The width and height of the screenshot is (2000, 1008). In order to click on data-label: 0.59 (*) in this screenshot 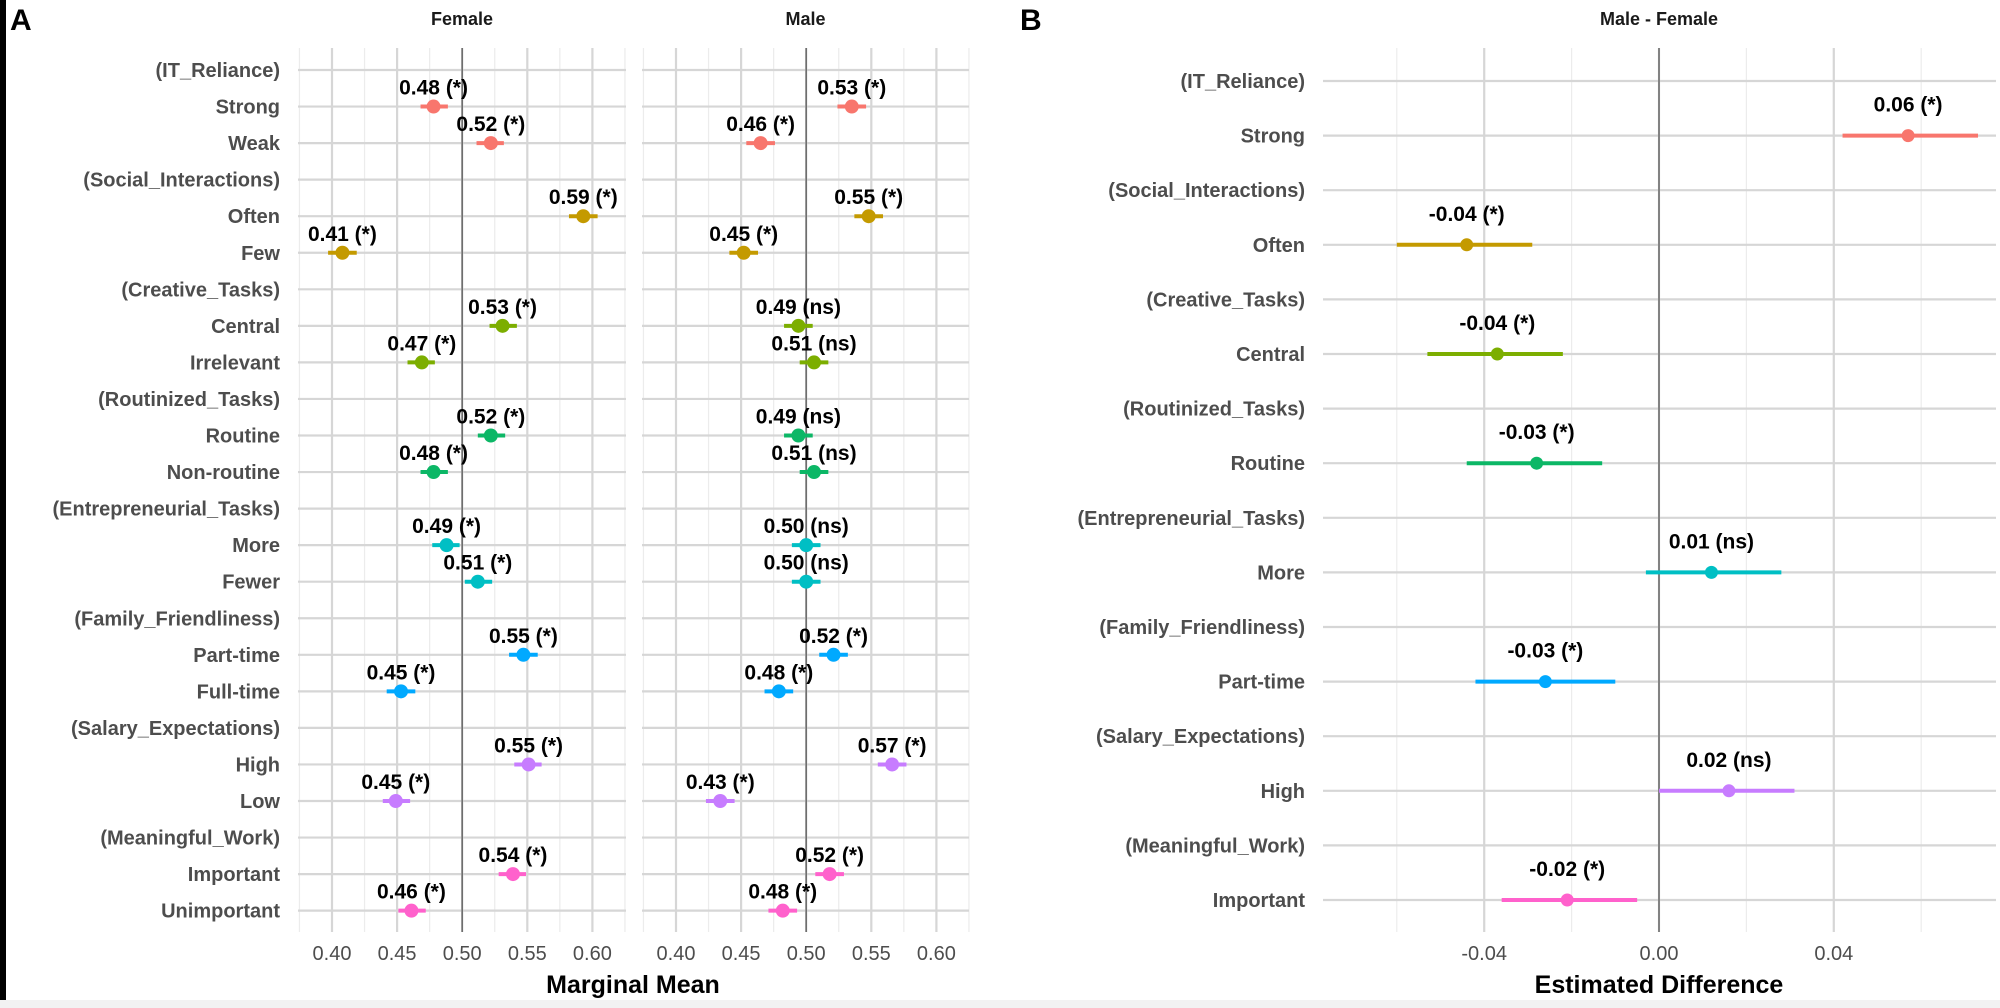, I will do `click(583, 197)`.